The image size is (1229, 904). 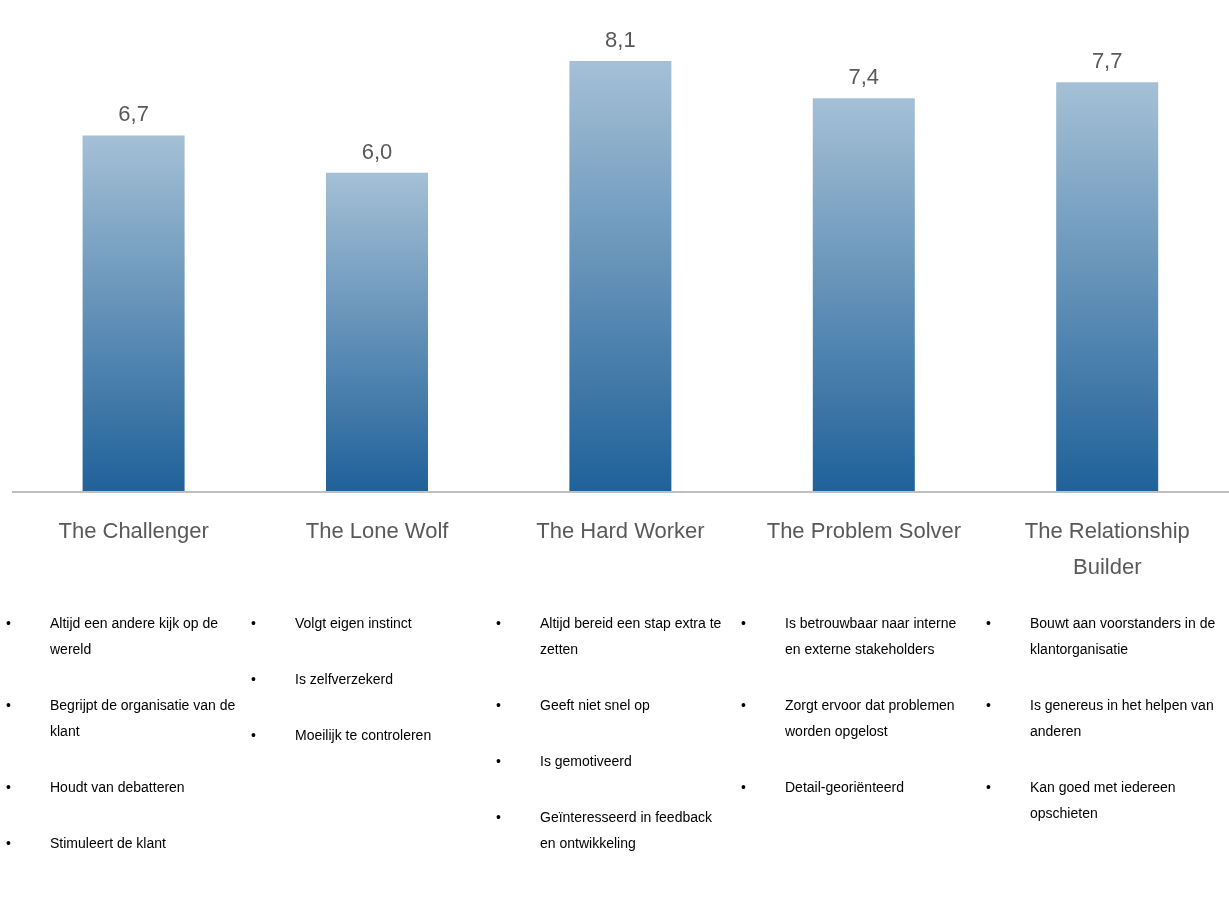 I want to click on data-label: 7,7, so click(x=1107, y=61).